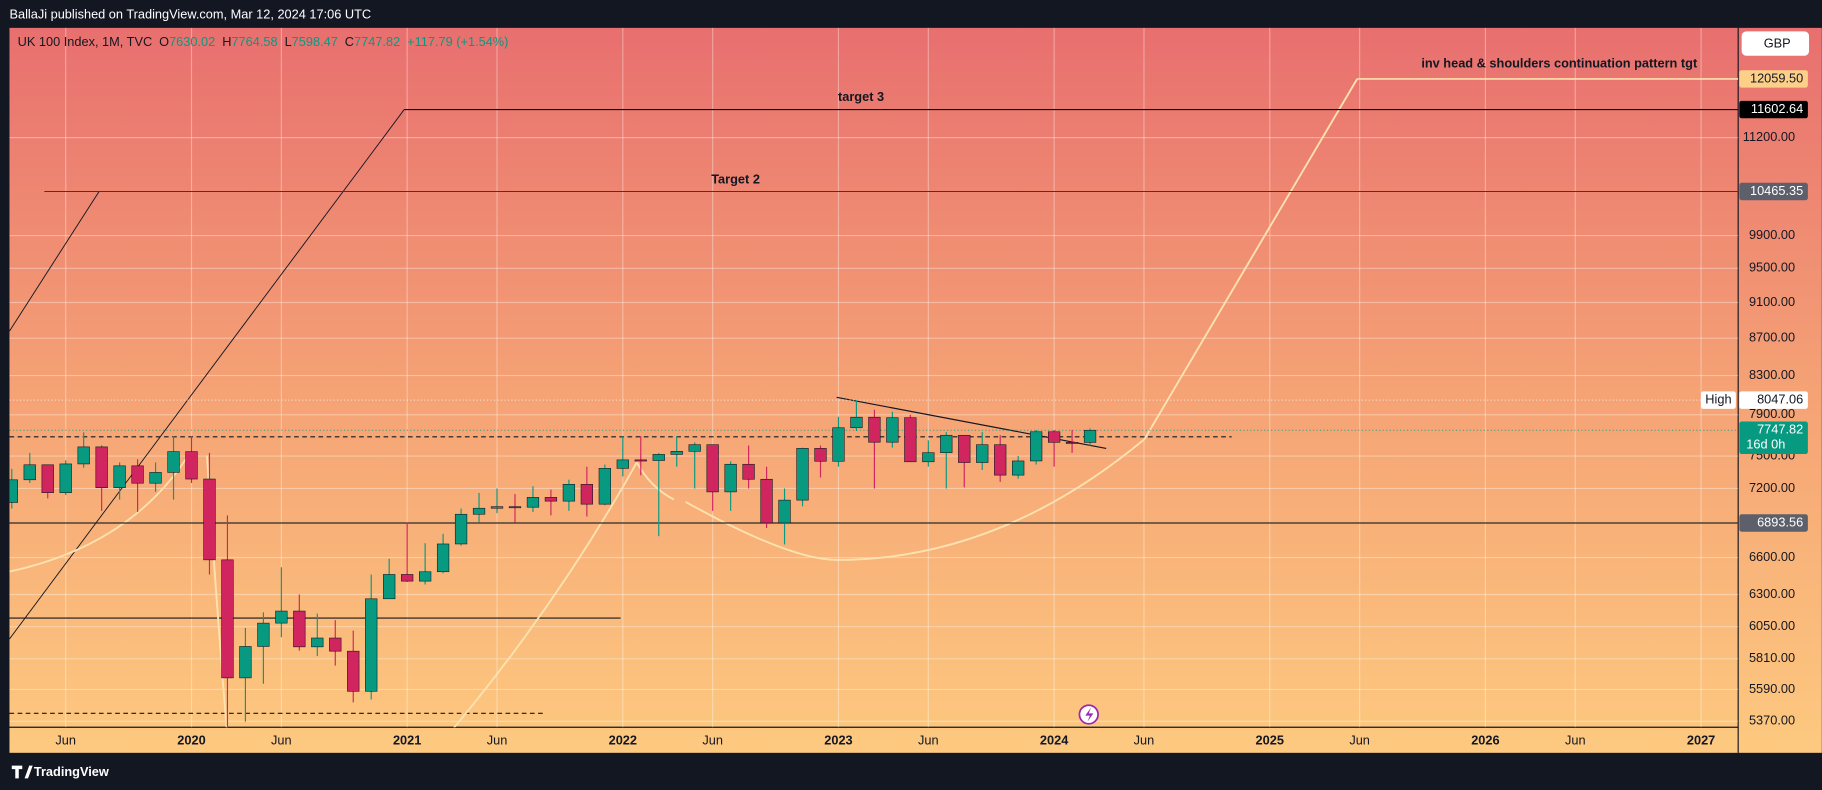  I want to click on annotation: Target 2, so click(735, 178).